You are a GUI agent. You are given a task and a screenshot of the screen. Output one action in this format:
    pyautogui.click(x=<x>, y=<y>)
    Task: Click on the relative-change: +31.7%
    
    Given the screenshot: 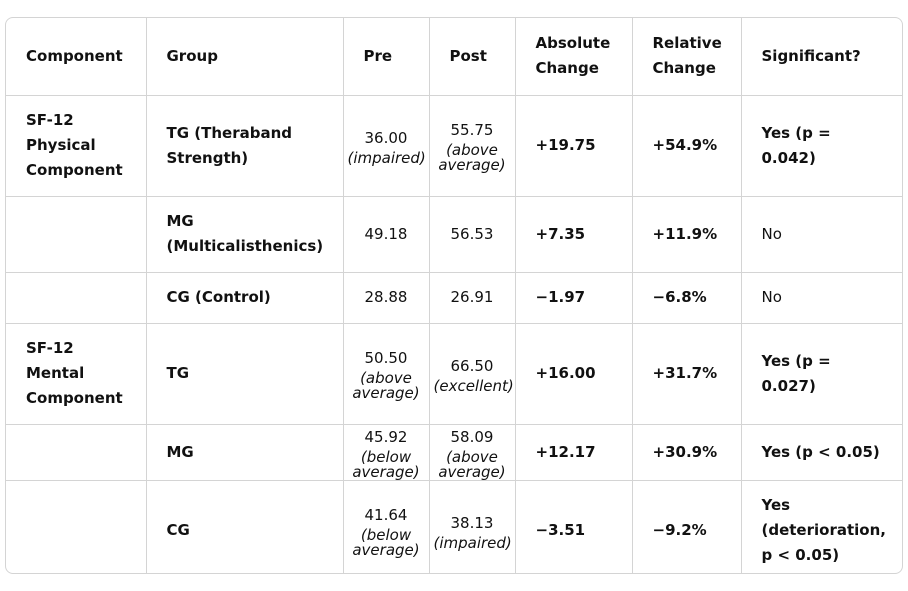 What is the action you would take?
    pyautogui.click(x=687, y=374)
    